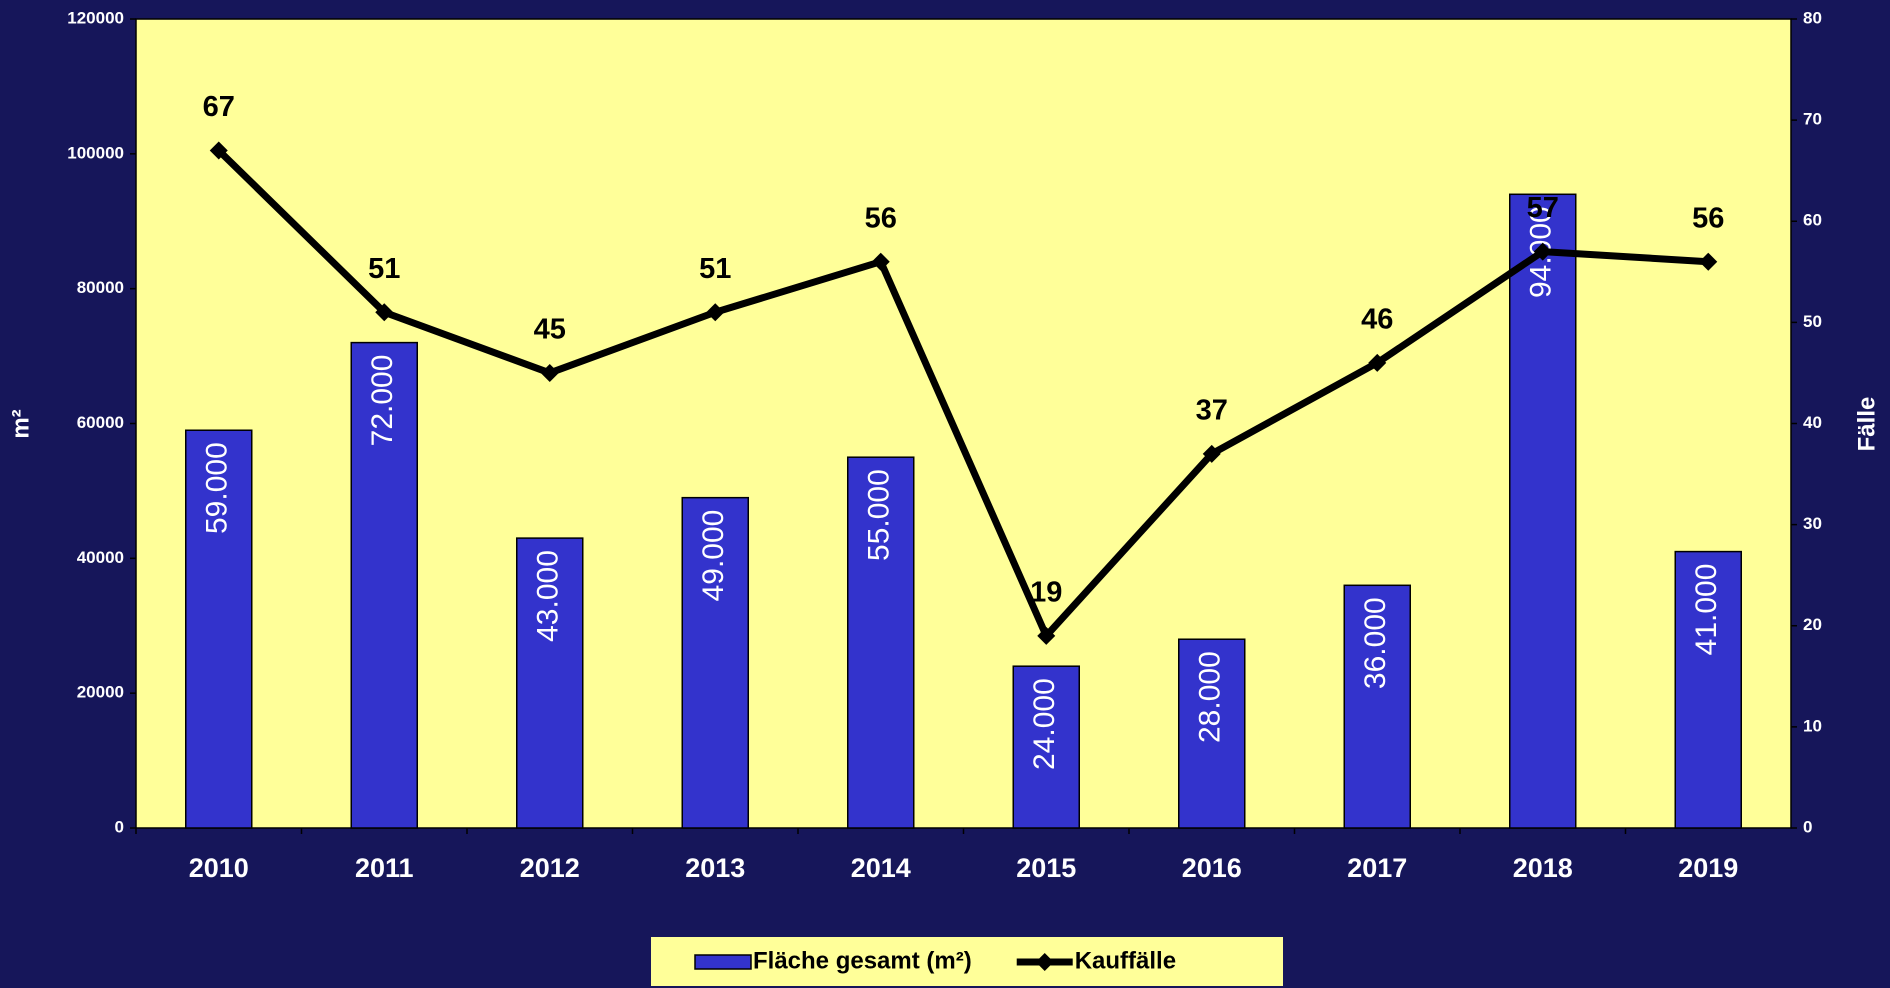  What do you see at coordinates (723, 962) in the screenshot?
I see `legend-swatch` at bounding box center [723, 962].